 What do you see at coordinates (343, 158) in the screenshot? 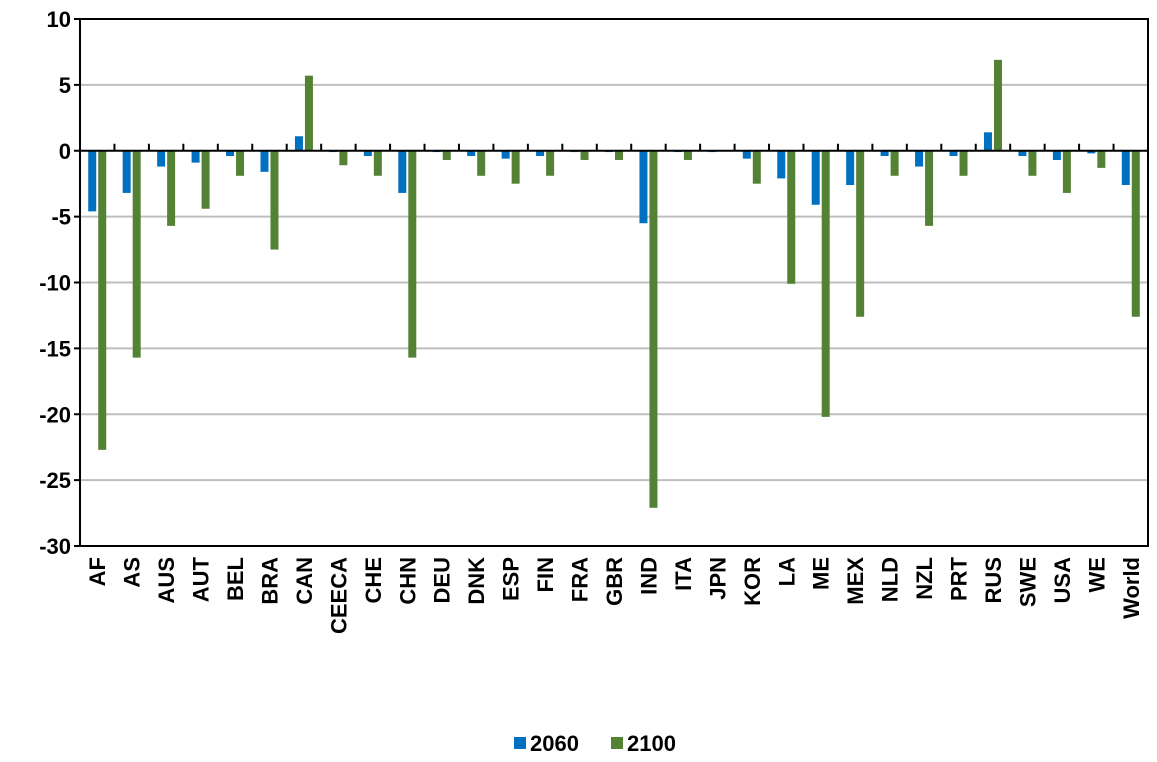
I see `bar-2100-ceeca` at bounding box center [343, 158].